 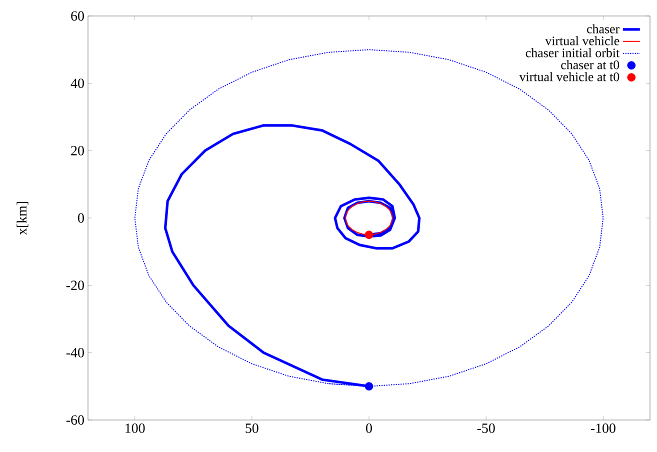 I want to click on x-tick-label: 100, so click(x=135, y=428).